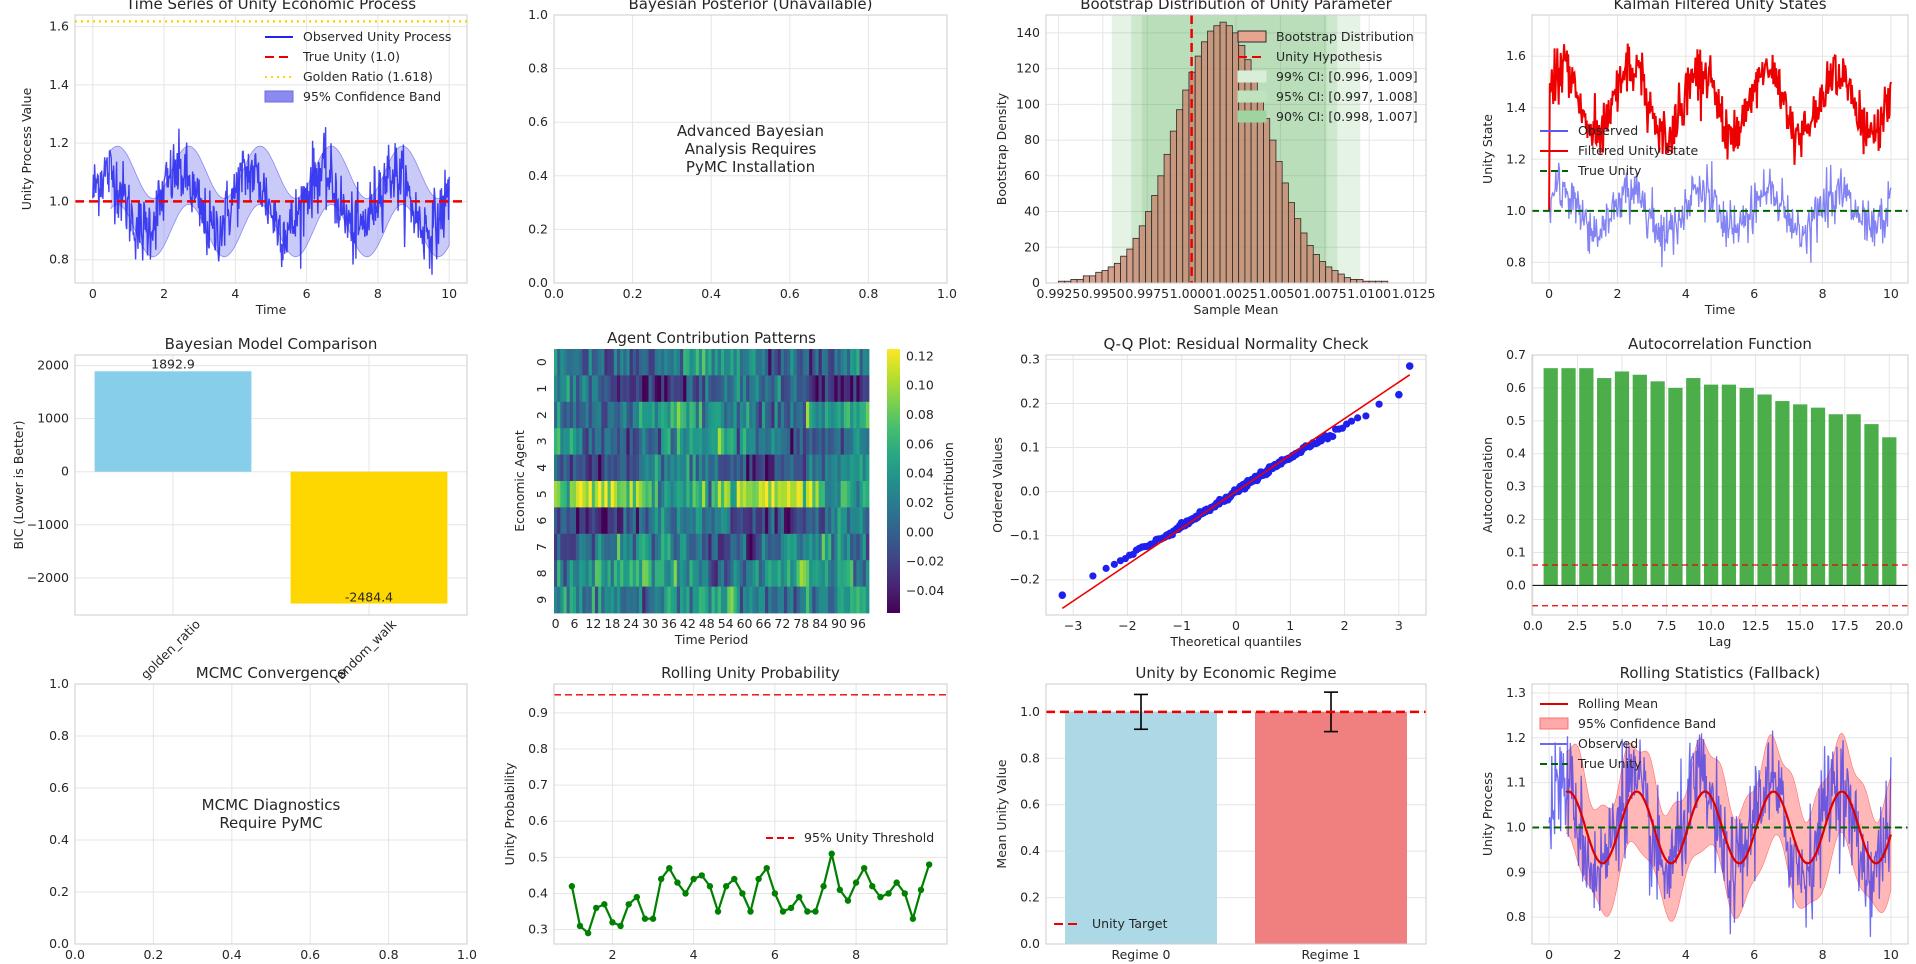 This screenshot has height=964, width=1916. What do you see at coordinates (1331, 827) in the screenshot?
I see `regime-bar` at bounding box center [1331, 827].